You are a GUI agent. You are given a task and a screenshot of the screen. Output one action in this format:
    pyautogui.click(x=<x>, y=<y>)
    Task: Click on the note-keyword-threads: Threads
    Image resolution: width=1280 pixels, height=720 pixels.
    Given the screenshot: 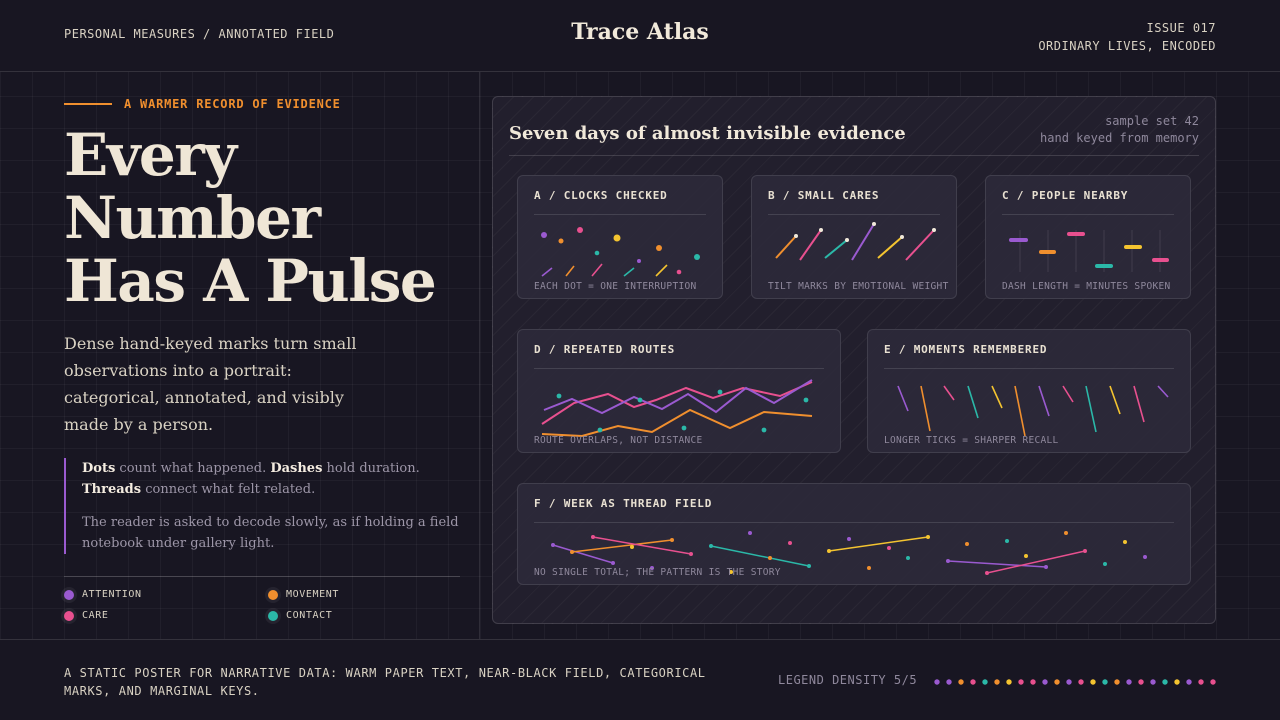 What is the action you would take?
    pyautogui.click(x=112, y=489)
    